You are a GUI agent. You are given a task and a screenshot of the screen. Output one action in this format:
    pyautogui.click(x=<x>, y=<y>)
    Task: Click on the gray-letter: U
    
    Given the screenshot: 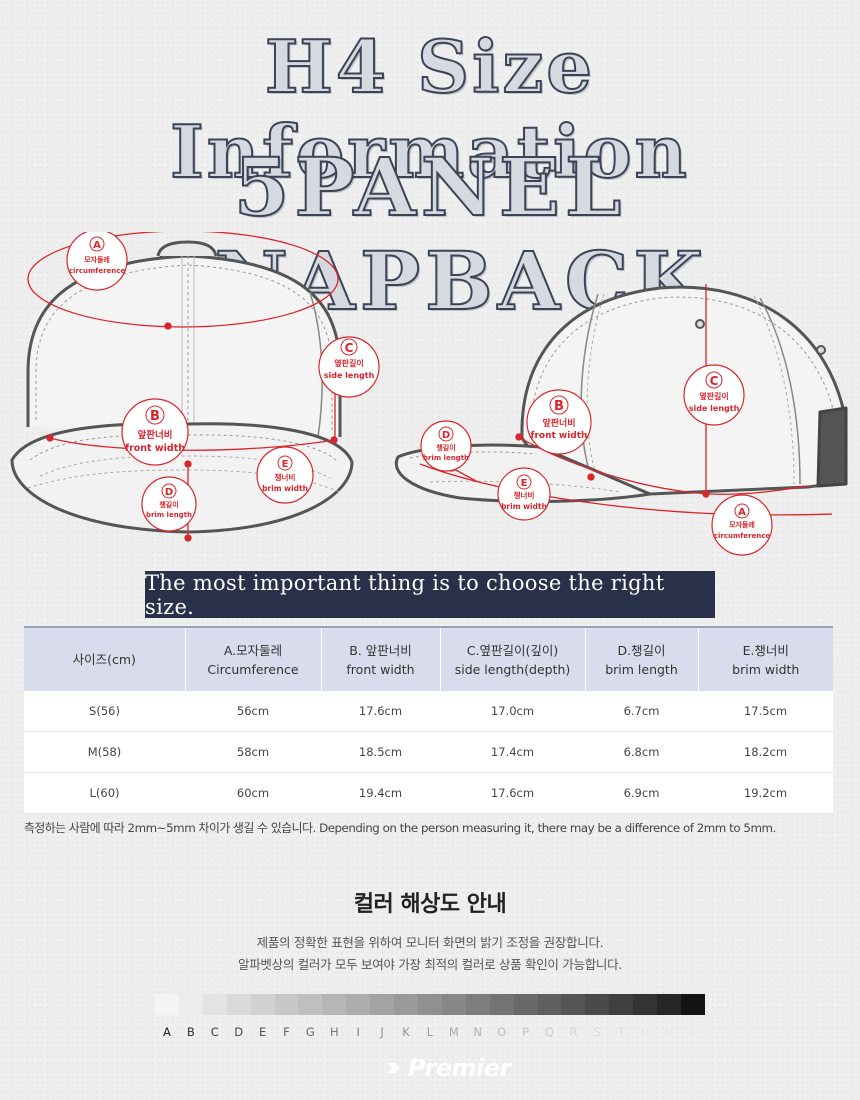 What is the action you would take?
    pyautogui.click(x=645, y=1032)
    